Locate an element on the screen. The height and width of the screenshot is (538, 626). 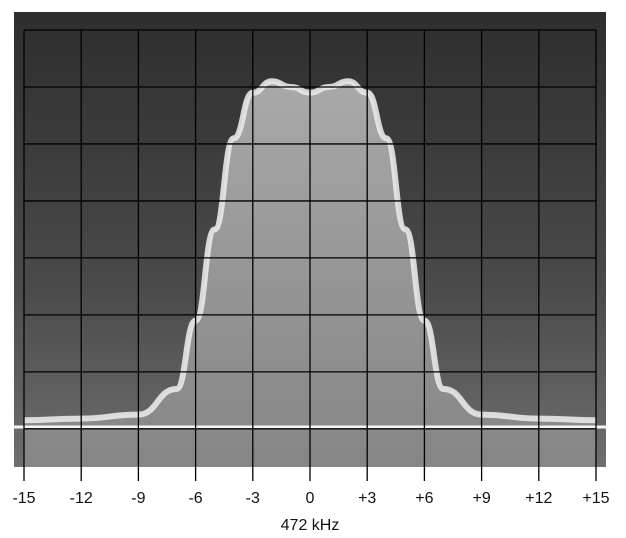
x-tick-label: -15 is located at coordinates (23, 498).